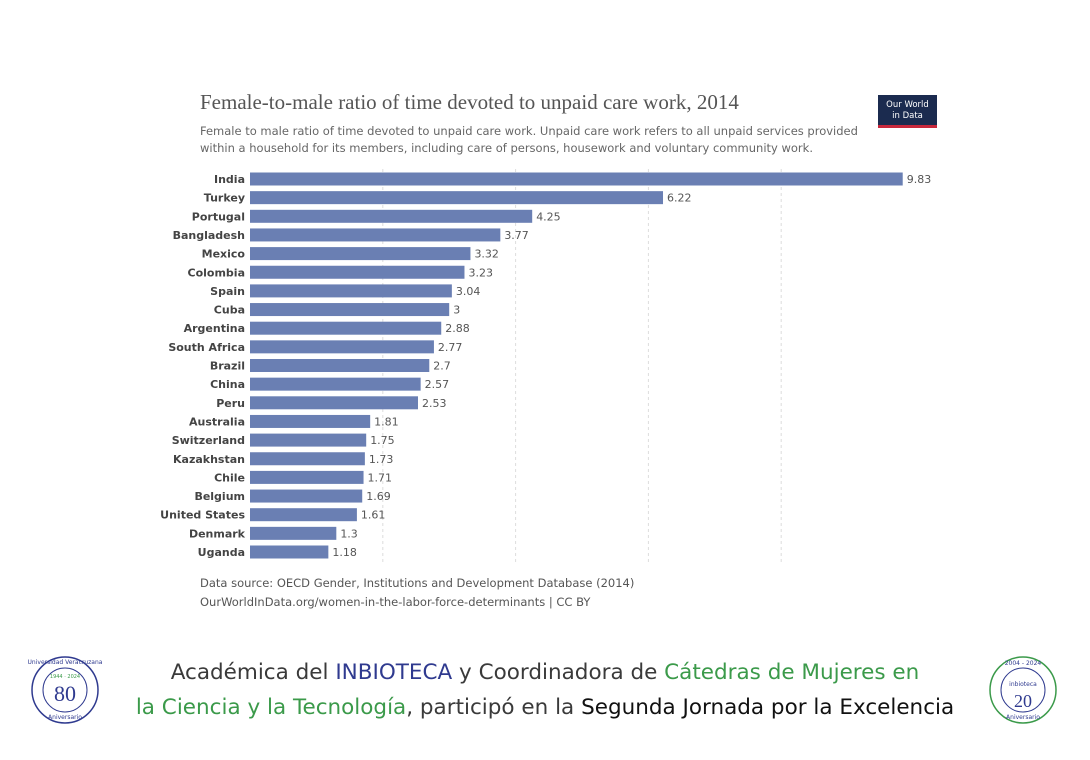  What do you see at coordinates (468, 291) in the screenshot?
I see `value-label: 3.04` at bounding box center [468, 291].